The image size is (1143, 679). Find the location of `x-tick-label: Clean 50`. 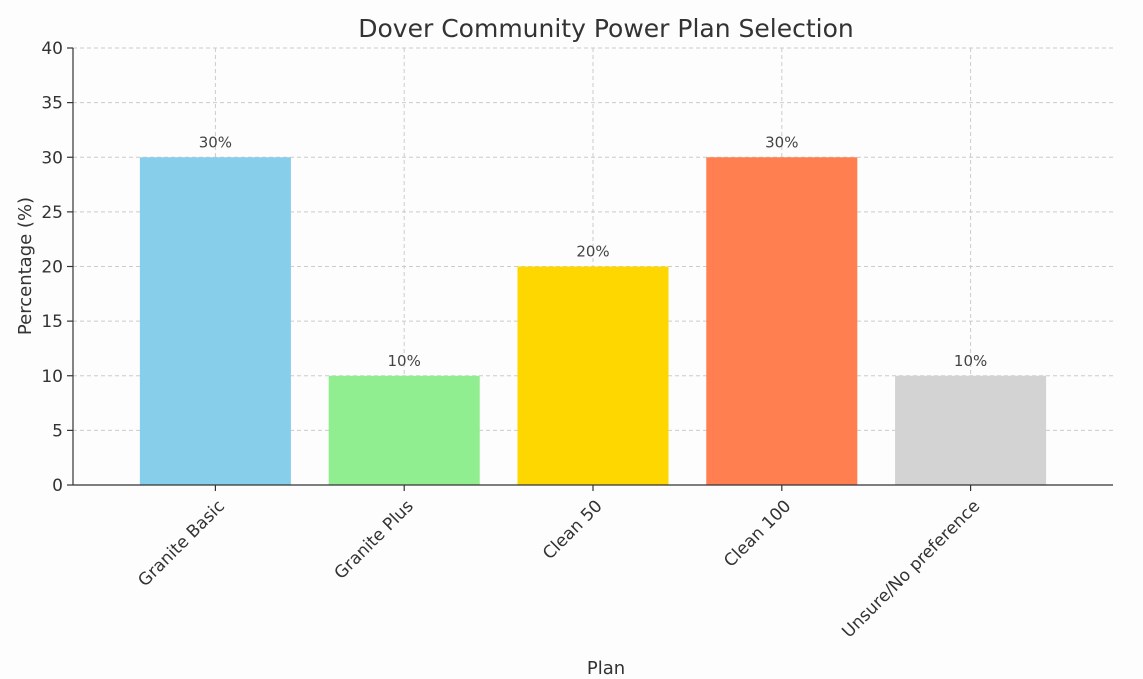

x-tick-label: Clean 50 is located at coordinates (572, 529).